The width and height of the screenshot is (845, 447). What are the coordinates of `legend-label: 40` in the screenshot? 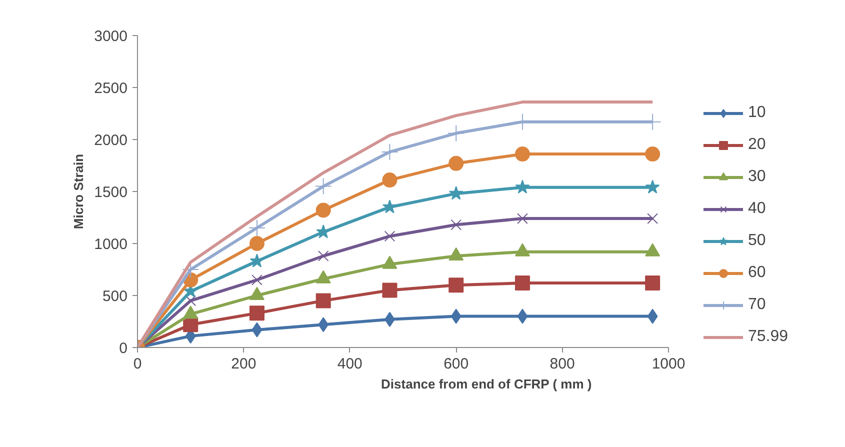 It's located at (757, 209).